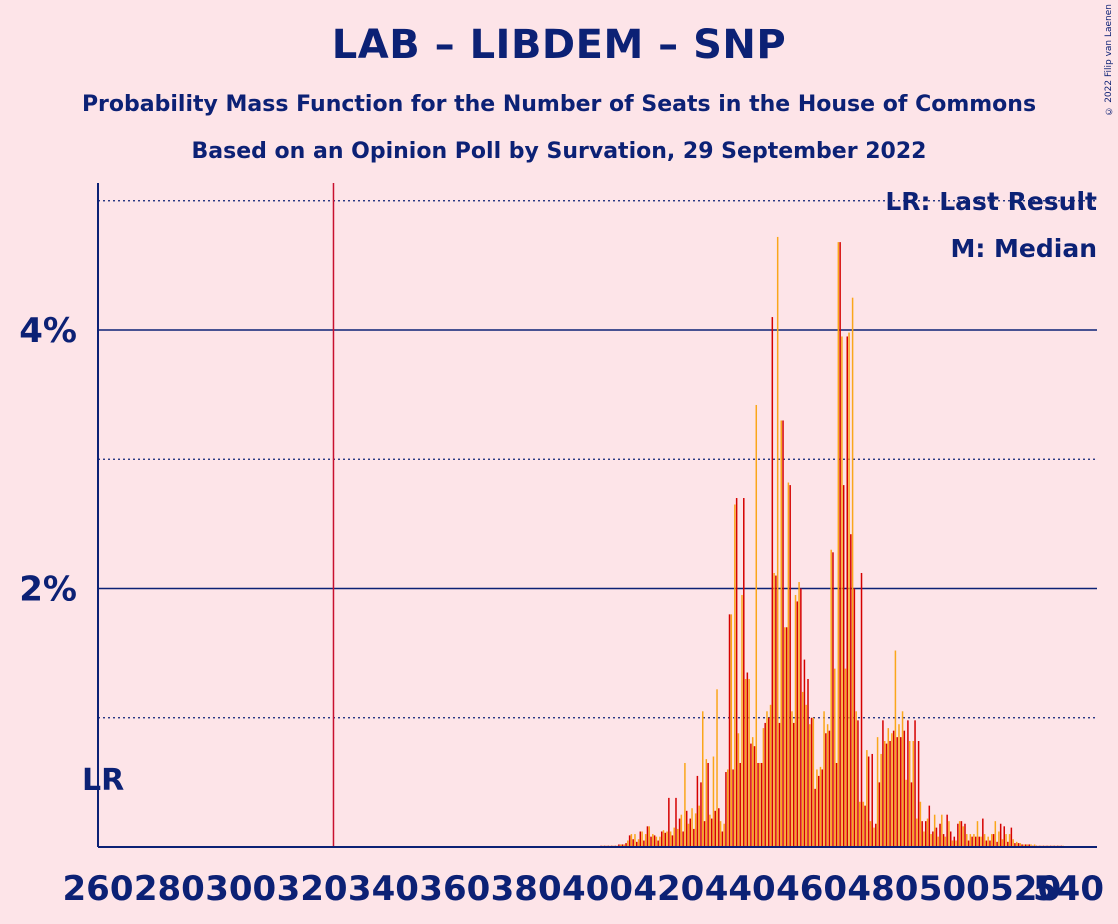 The height and width of the screenshot is (924, 1118). I want to click on y-tick-label: 2%, so click(48, 590).